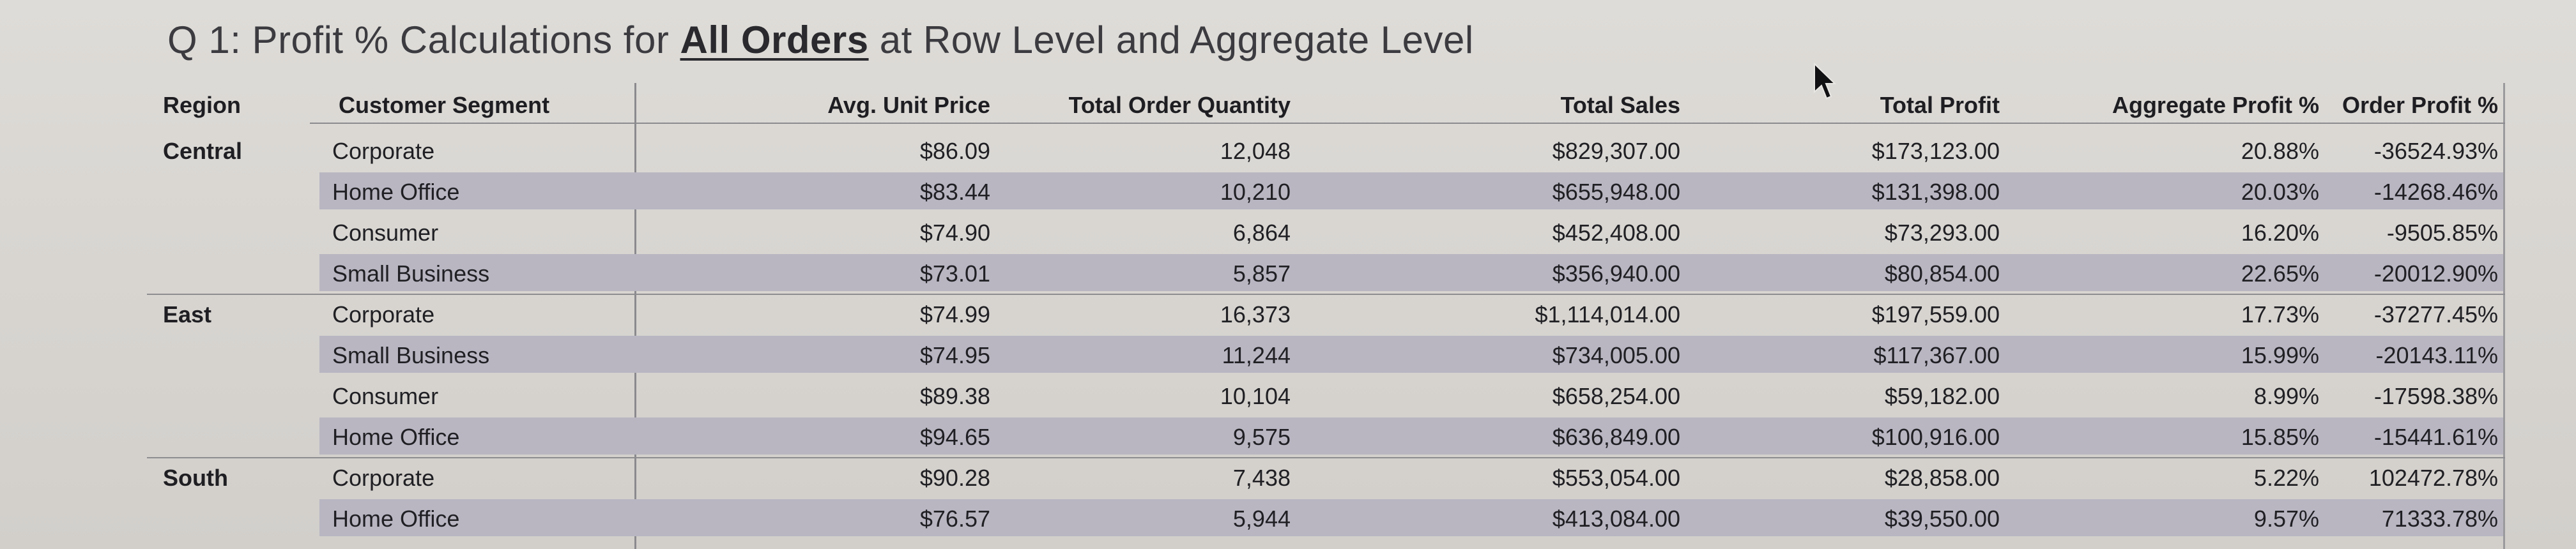 This screenshot has width=2576, height=549. Describe the element at coordinates (2436, 355) in the screenshot. I see `order-profit-cell: -20143.11%` at that location.